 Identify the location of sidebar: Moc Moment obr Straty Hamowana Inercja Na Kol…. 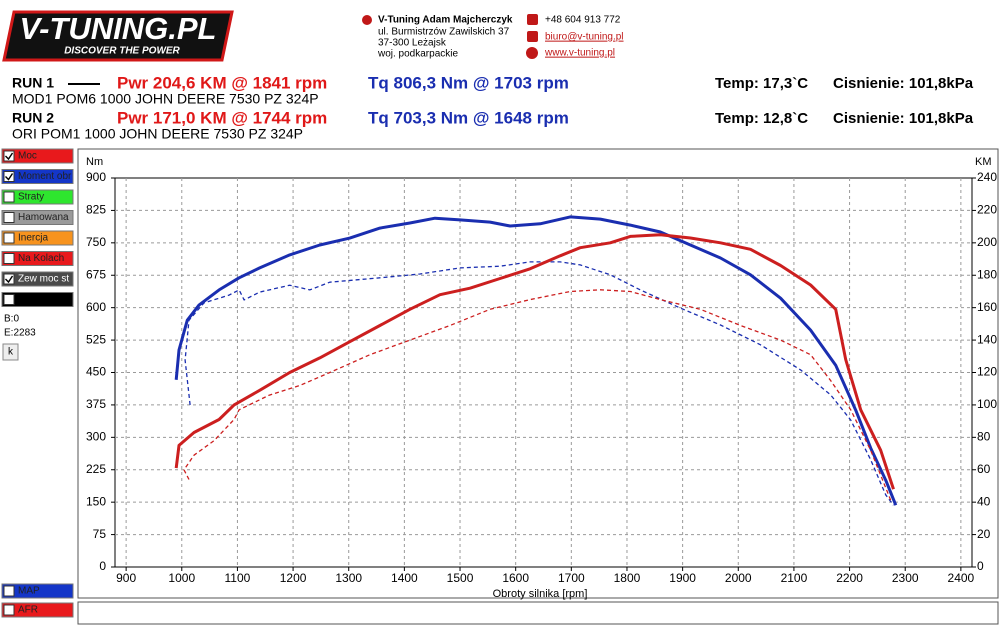
(37, 383).